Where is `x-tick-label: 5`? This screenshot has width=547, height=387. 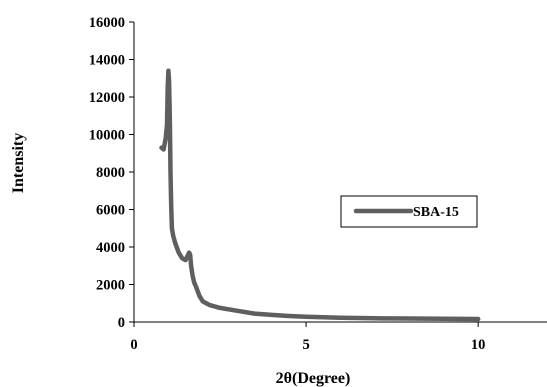 x-tick-label: 5 is located at coordinates (305, 345).